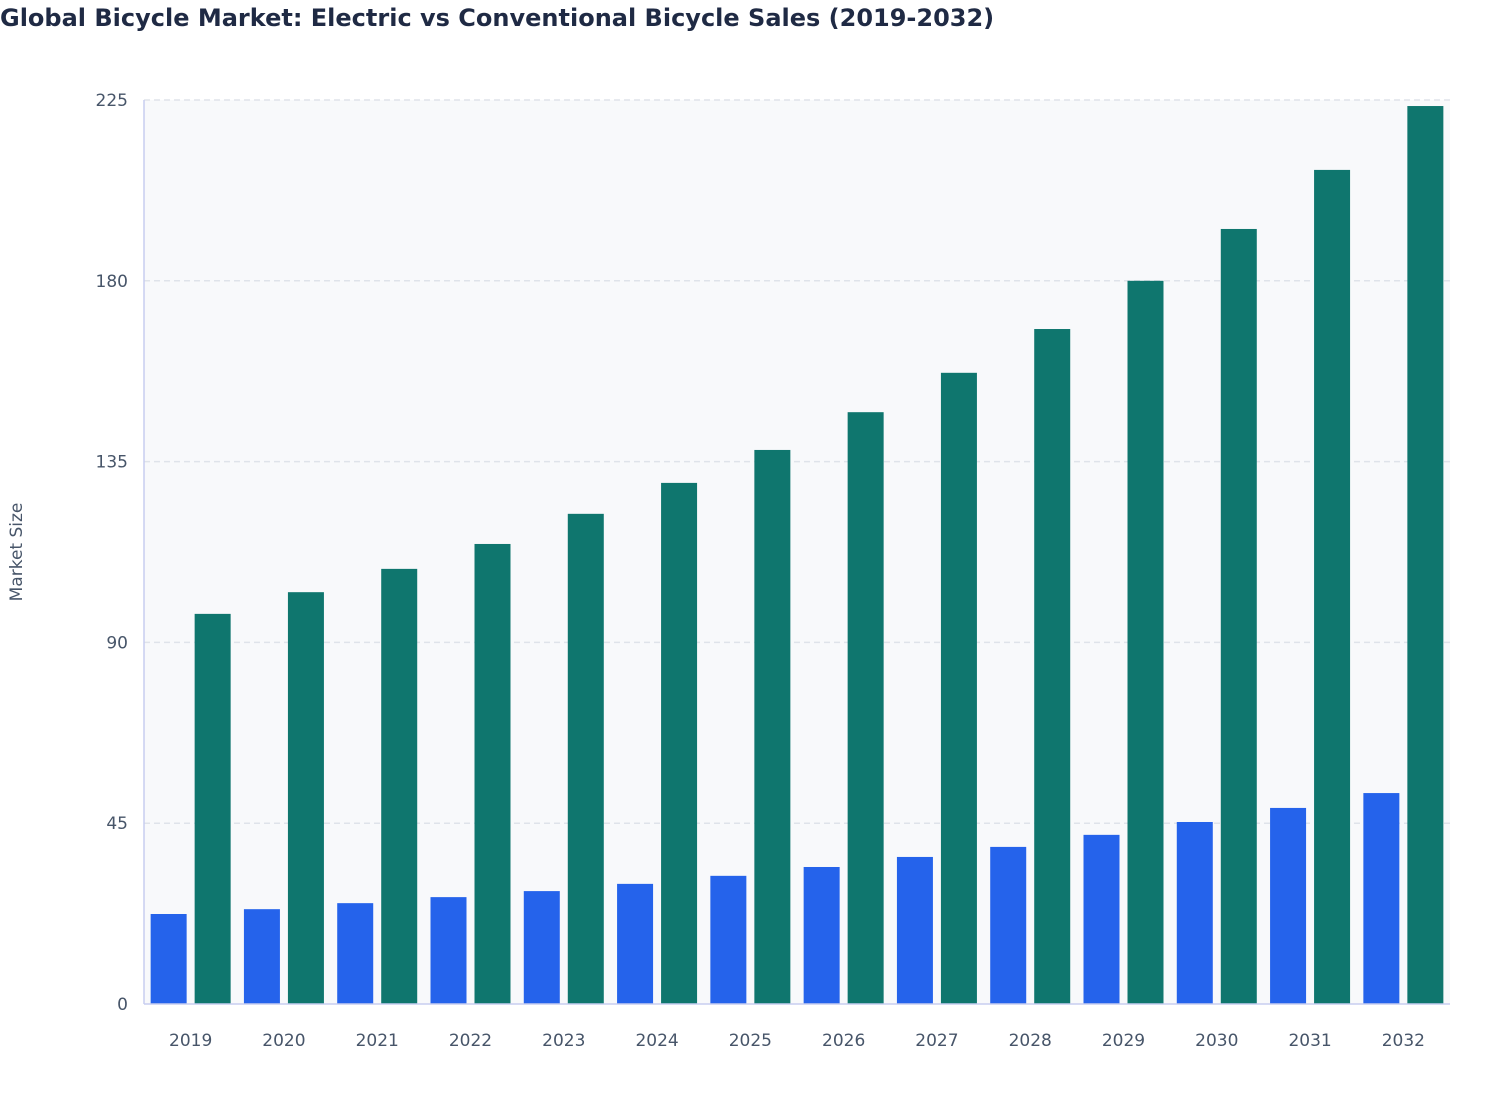 The image size is (1508, 1120). Describe the element at coordinates (283, 1041) in the screenshot. I see `x-tick-label: 2020` at that location.